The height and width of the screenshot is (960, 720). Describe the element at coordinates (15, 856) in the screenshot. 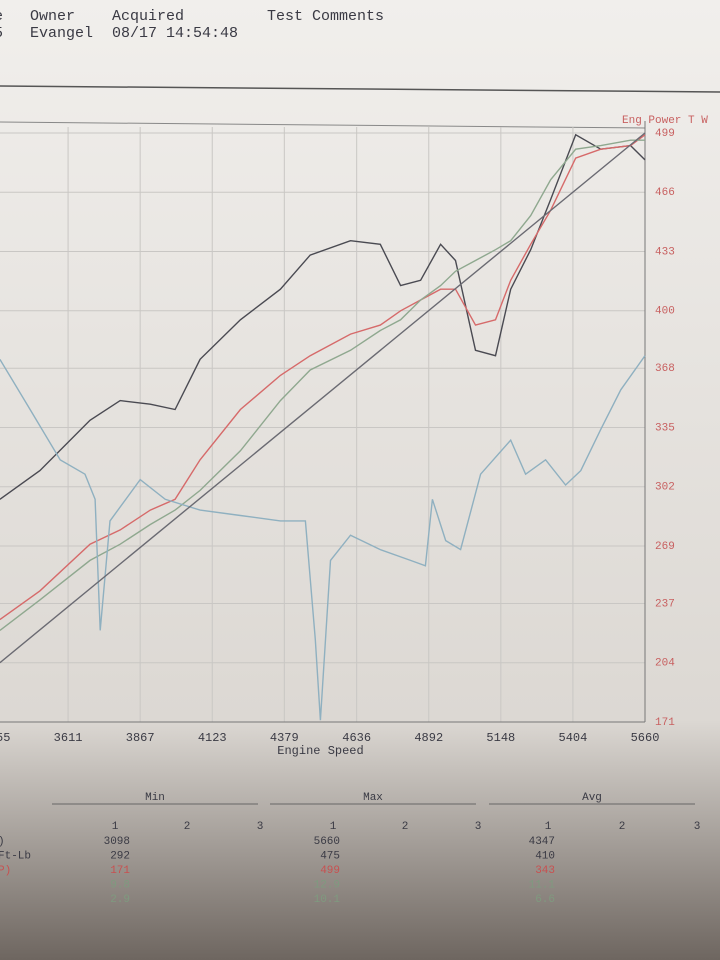

I see `row-label: Ft-Lb` at that location.